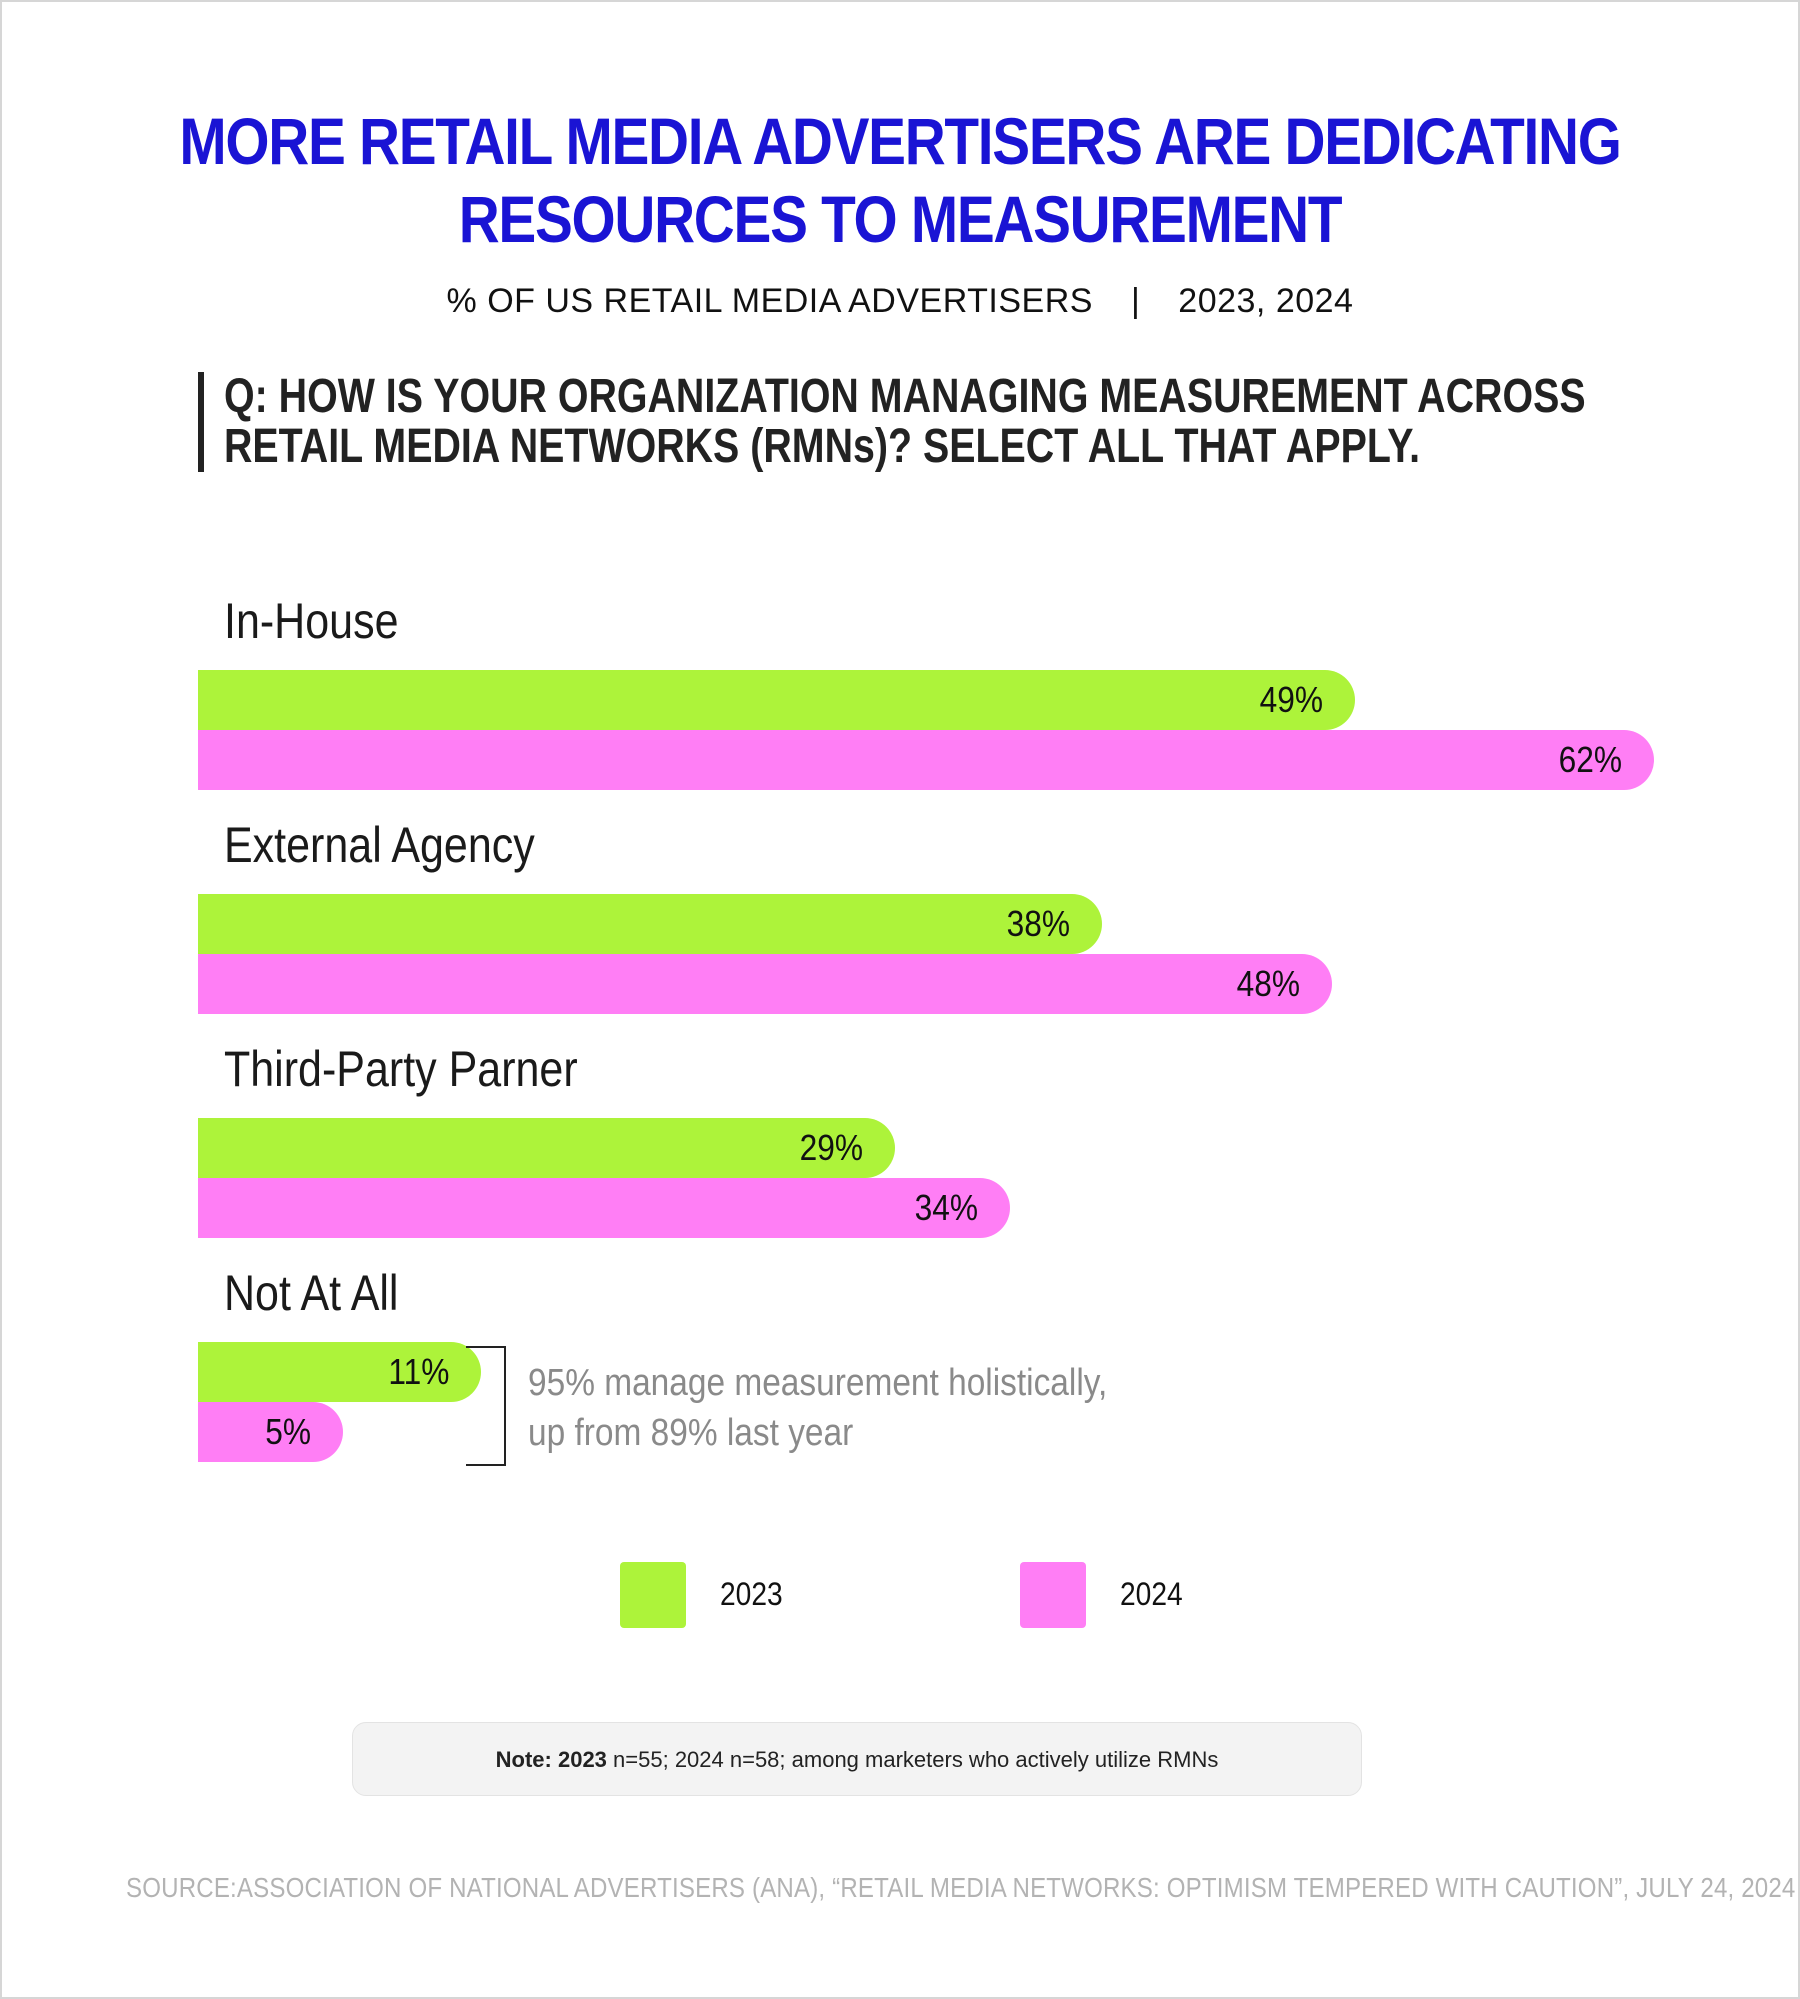 The width and height of the screenshot is (1800, 1999). What do you see at coordinates (1590, 759) in the screenshot?
I see `bar-value-in-house-2024: 62%` at bounding box center [1590, 759].